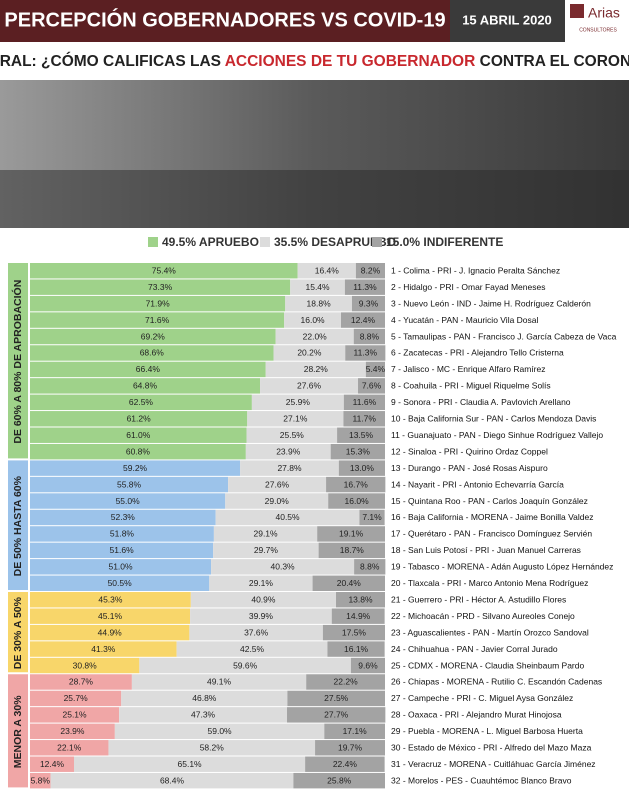 The image size is (629, 800). Describe the element at coordinates (313, 320) in the screenshot. I see `value-label: 16.0%` at that location.